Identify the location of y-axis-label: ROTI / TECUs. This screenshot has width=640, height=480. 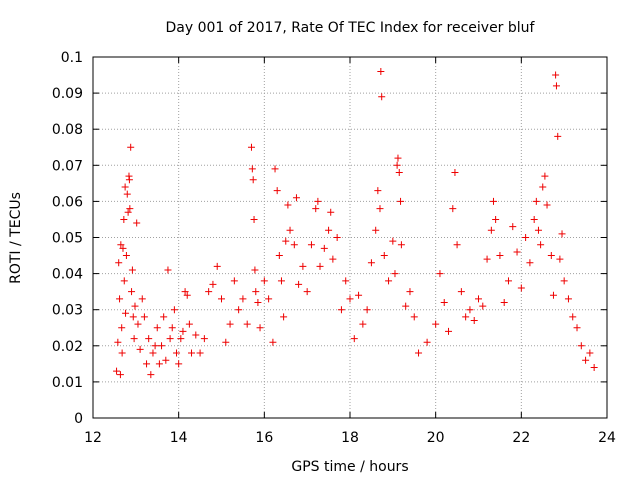
(16, 238).